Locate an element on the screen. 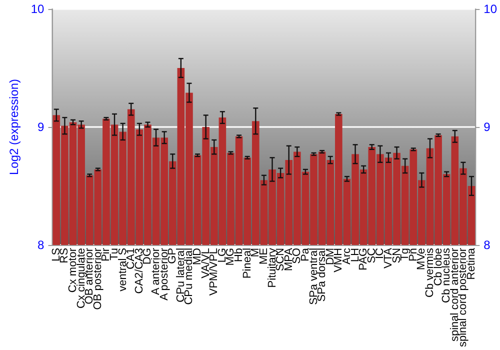 This screenshot has height=350, width=500. y-tick-label: 9 is located at coordinates (41, 127).